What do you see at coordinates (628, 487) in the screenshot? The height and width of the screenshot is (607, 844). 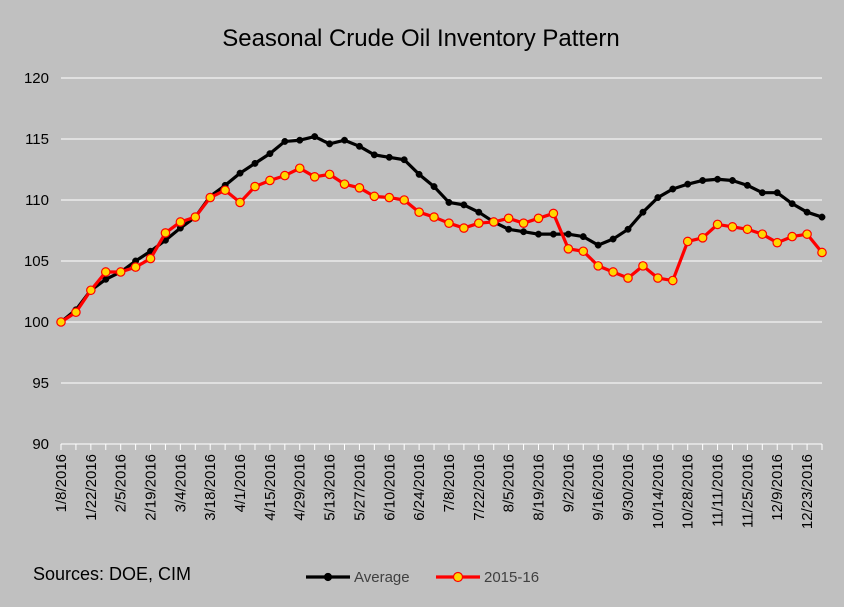 I see `x-tick-label: 9/30/2016` at bounding box center [628, 487].